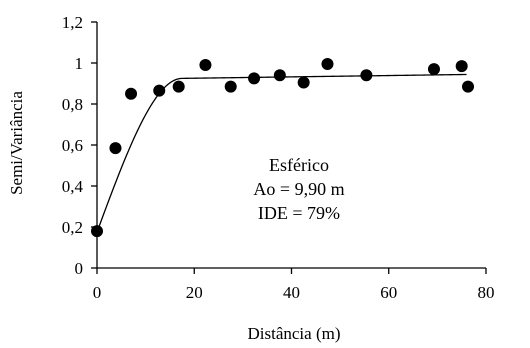 This screenshot has width=530, height=348. What do you see at coordinates (72, 22) in the screenshot?
I see `y-tick-label: 1,2` at bounding box center [72, 22].